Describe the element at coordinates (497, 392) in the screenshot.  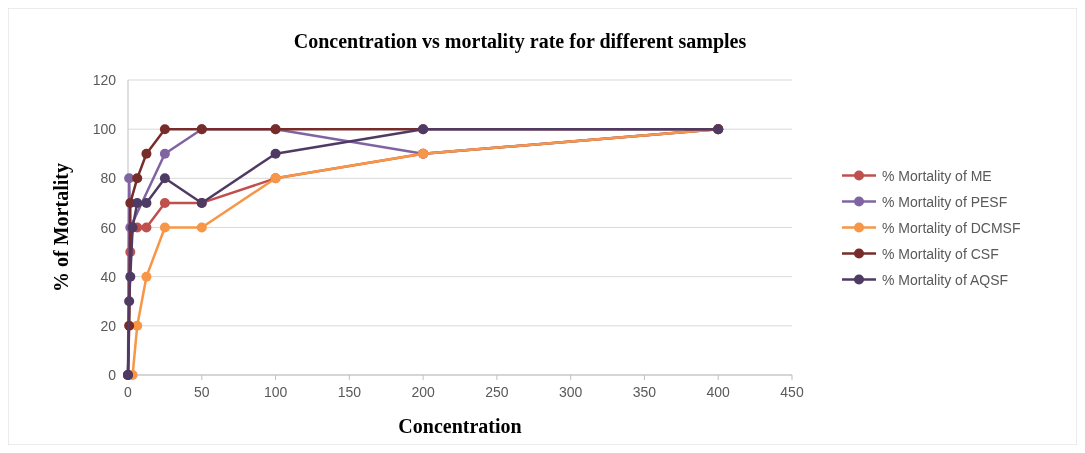
I see `x-tick-label: 250` at that location.